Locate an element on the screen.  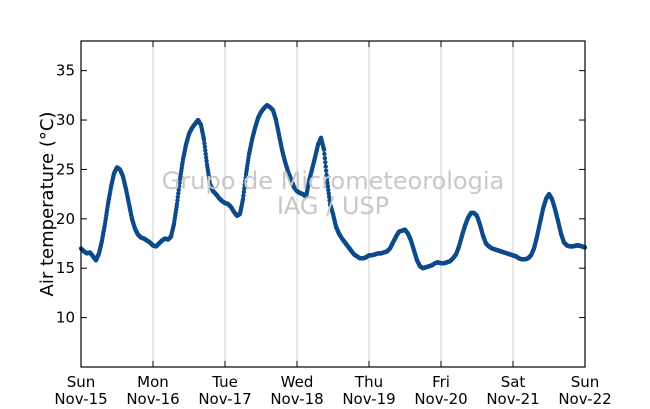
watermark-line2: IAG / USP is located at coordinates (333, 206).